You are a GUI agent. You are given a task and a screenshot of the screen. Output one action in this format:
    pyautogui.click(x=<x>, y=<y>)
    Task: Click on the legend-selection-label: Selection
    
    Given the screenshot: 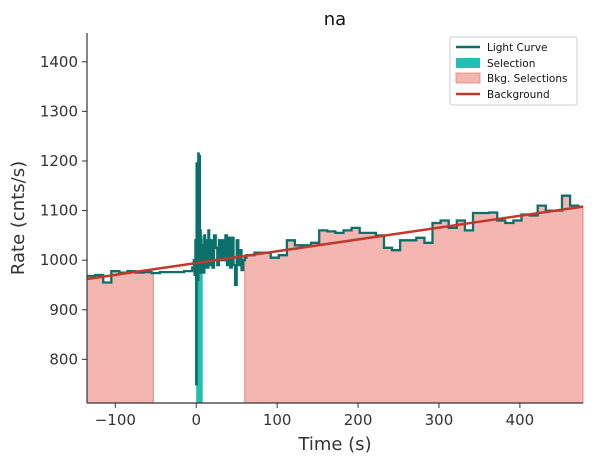 What is the action you would take?
    pyautogui.click(x=511, y=64)
    